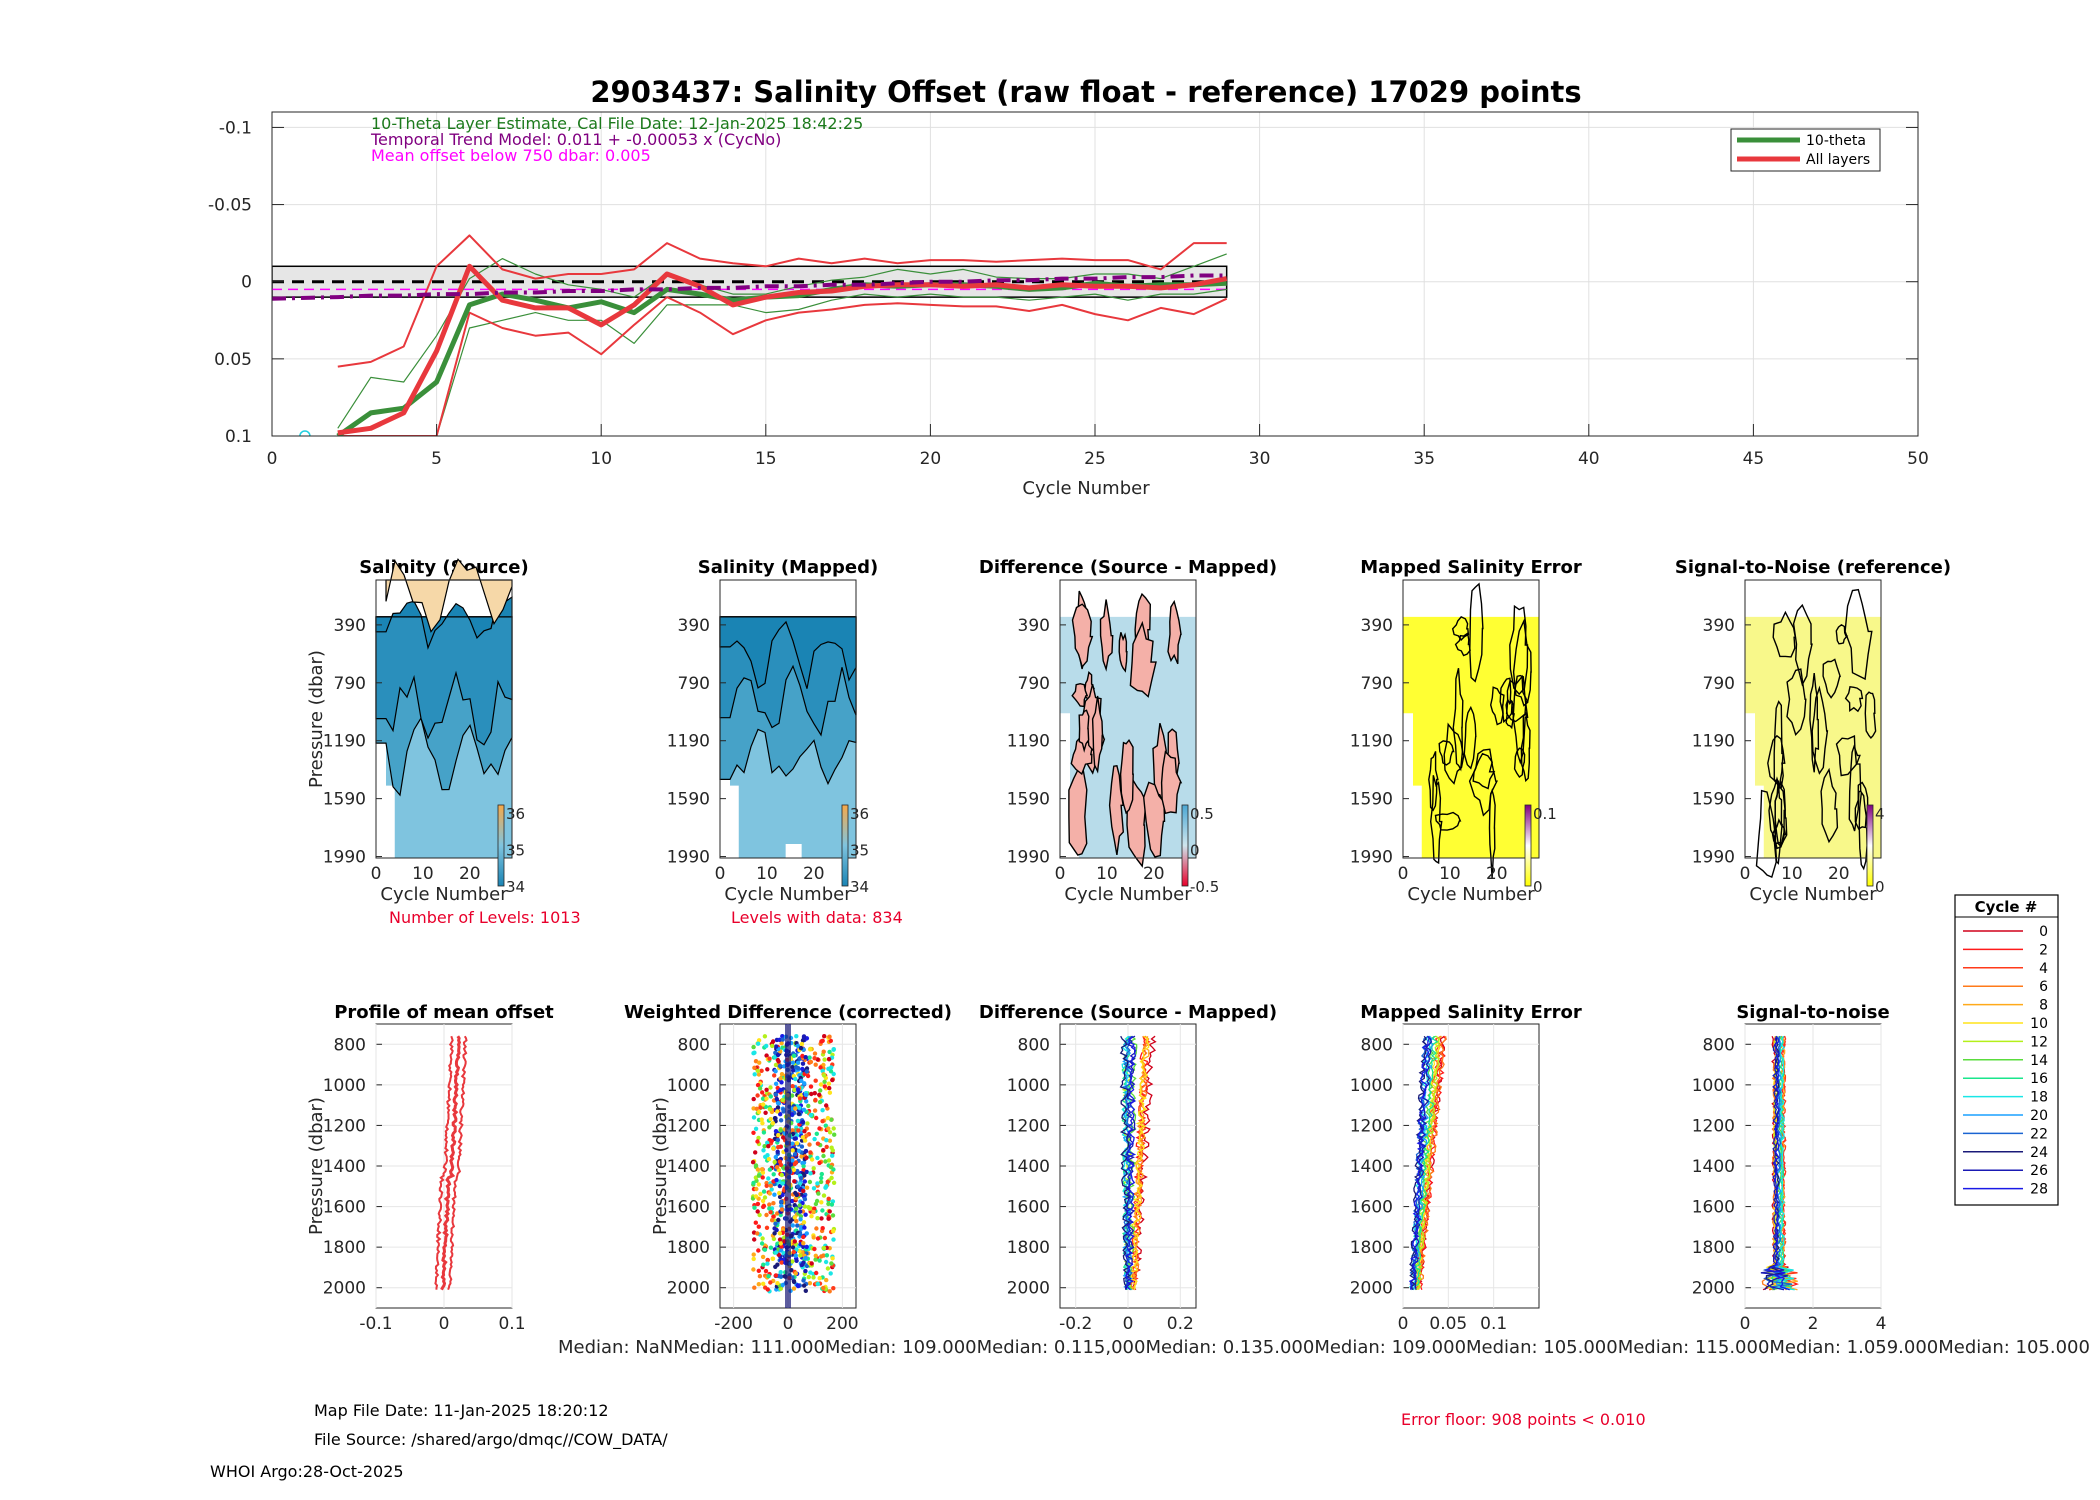 This screenshot has width=2100, height=1500. I want to click on x-tick-label: 20, so click(1497, 874).